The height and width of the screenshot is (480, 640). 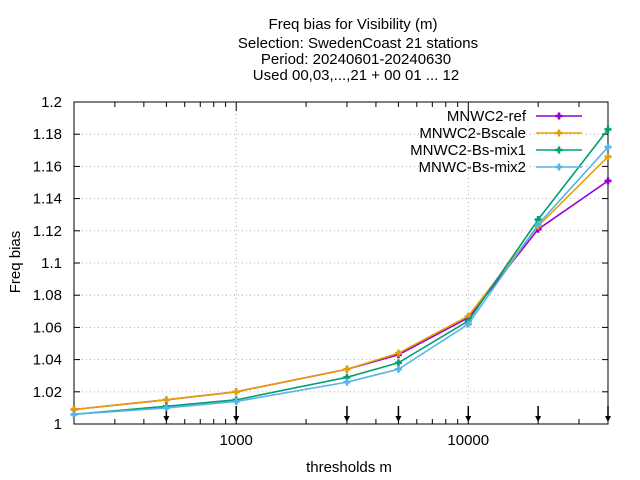 What do you see at coordinates (468, 440) in the screenshot?
I see `x-tick-label: 10000` at bounding box center [468, 440].